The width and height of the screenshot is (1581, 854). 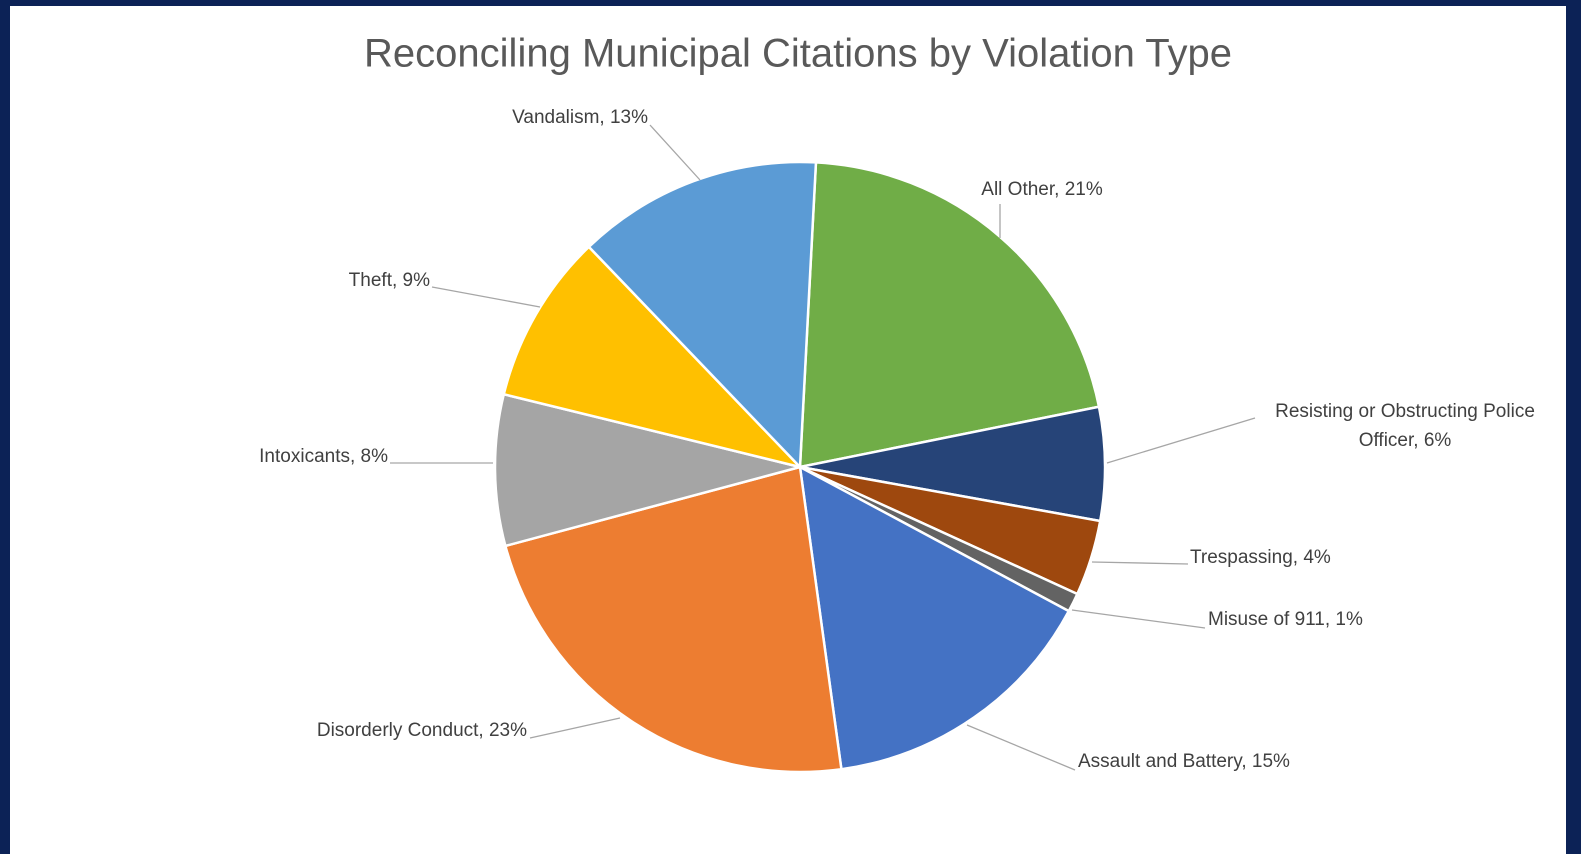 What do you see at coordinates (1405, 440) in the screenshot?
I see `label-line: Officer, 6%` at bounding box center [1405, 440].